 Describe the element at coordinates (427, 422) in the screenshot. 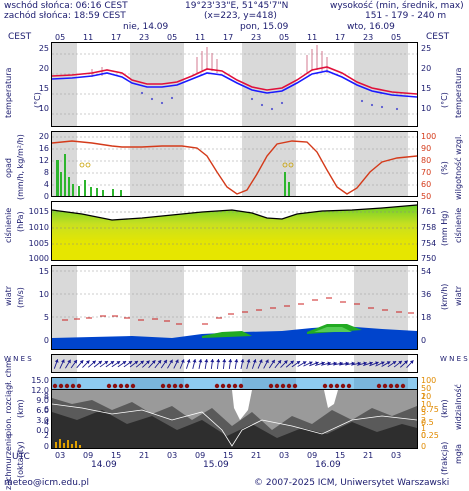

I see `tick-label: 0.5` at that location.